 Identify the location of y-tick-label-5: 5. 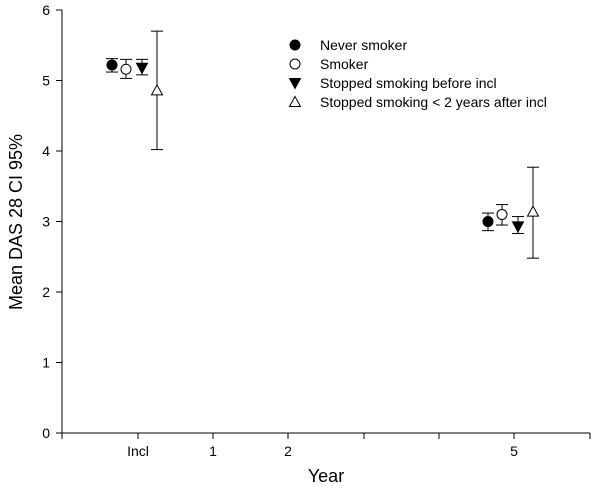
(46, 81).